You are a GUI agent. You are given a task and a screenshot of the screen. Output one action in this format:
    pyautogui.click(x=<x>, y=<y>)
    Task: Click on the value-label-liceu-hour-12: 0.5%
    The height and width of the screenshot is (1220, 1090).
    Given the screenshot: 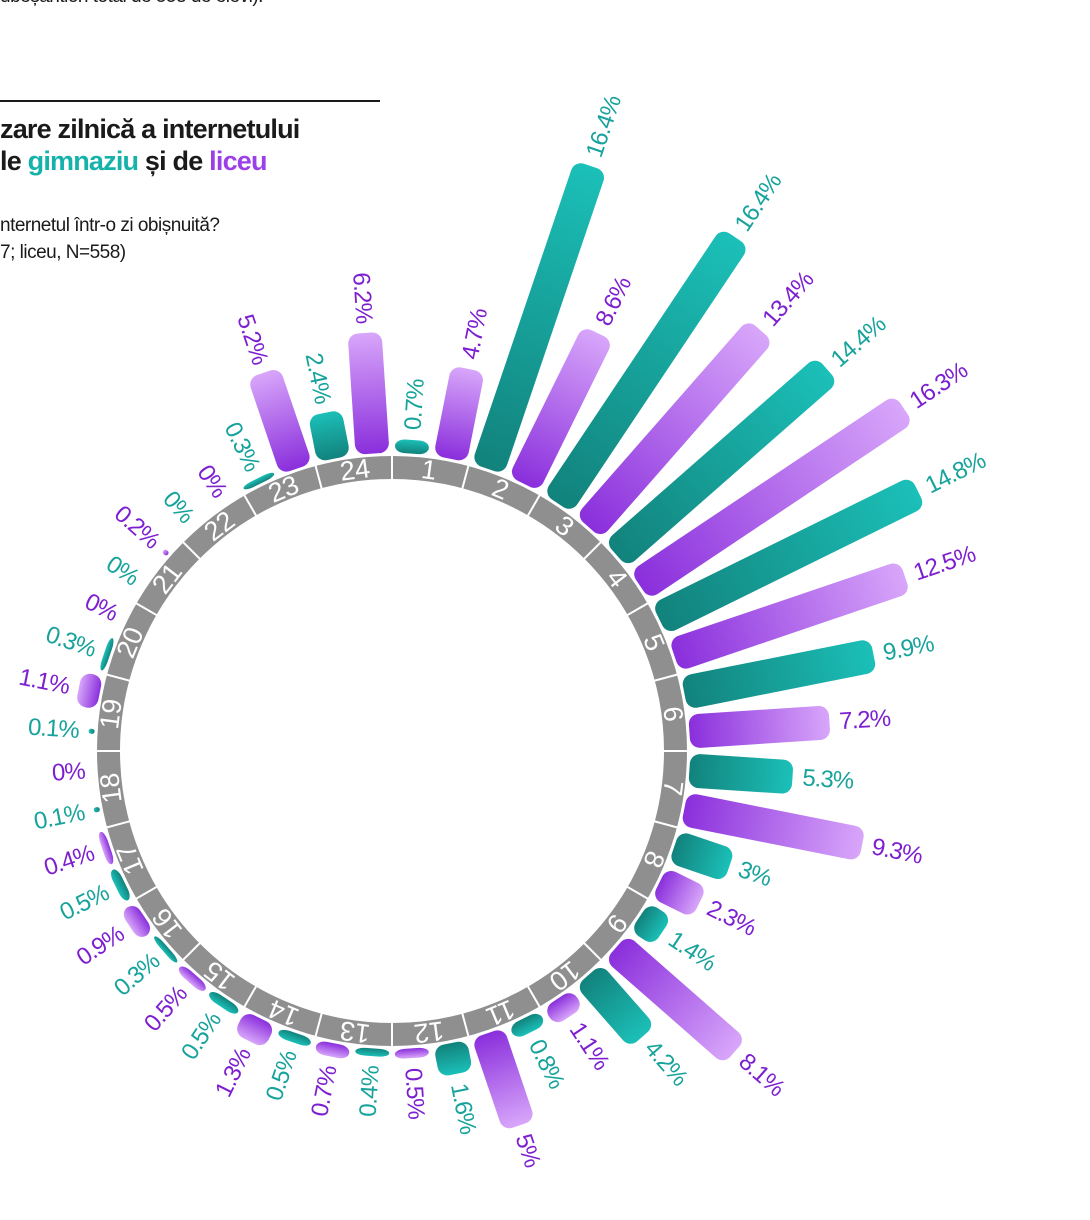 What is the action you would take?
    pyautogui.click(x=414, y=1093)
    